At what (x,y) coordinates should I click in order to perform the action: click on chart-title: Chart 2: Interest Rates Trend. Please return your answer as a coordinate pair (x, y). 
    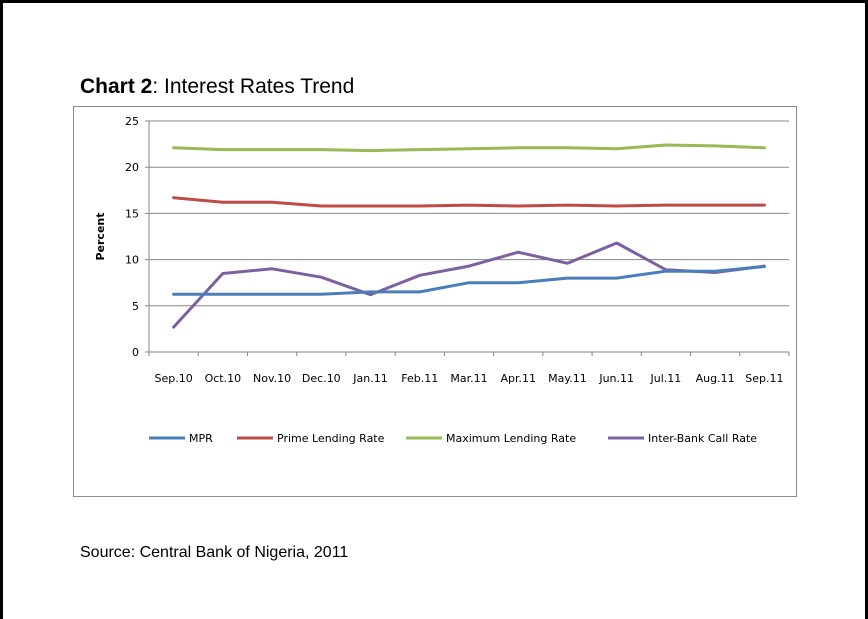
    Looking at the image, I should click on (217, 87).